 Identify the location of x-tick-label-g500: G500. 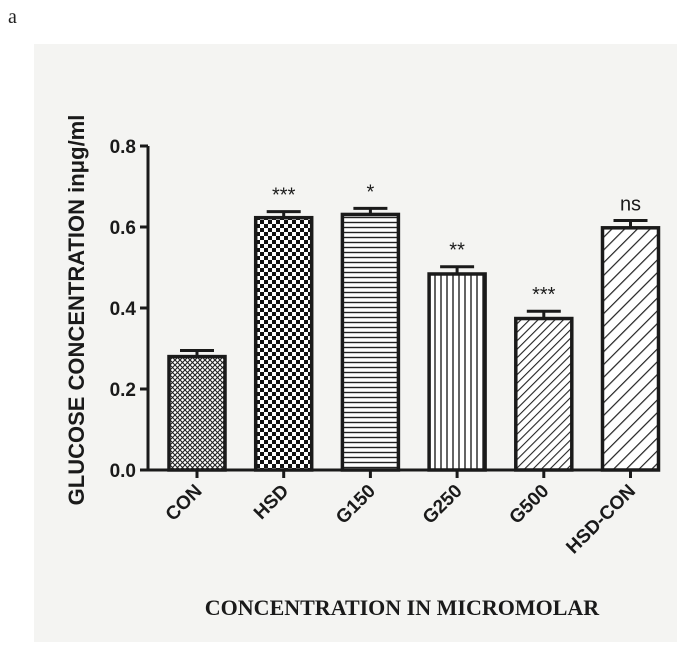
(530, 505).